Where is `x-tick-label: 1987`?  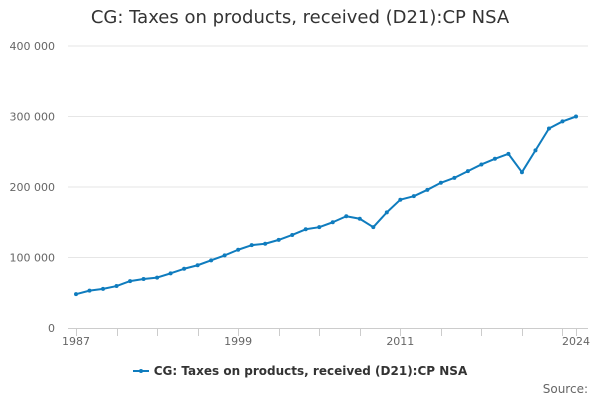
x-tick-label: 1987 is located at coordinates (76, 341).